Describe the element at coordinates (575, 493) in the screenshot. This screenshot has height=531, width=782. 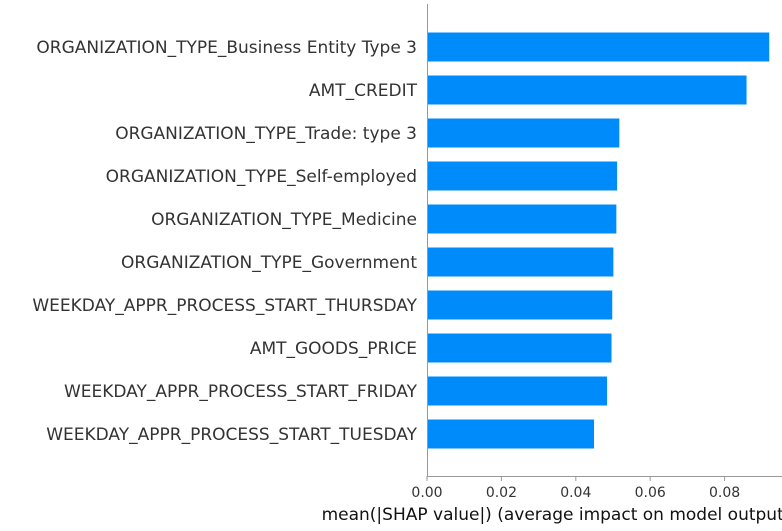
I see `x-tick-label-2: 0.04` at that location.